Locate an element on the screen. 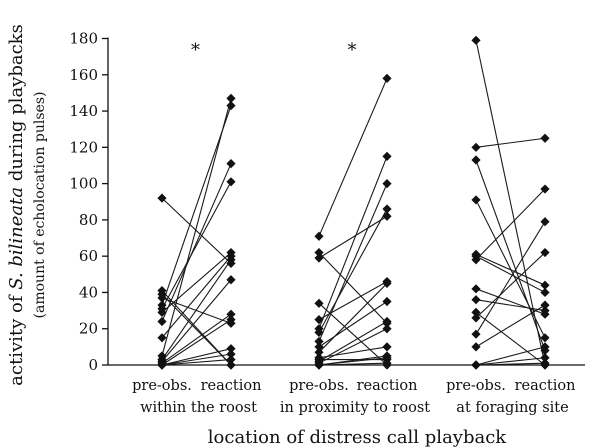 The width and height of the screenshot is (601, 448). category-location-label: in proximity to roost is located at coordinates (355, 408).